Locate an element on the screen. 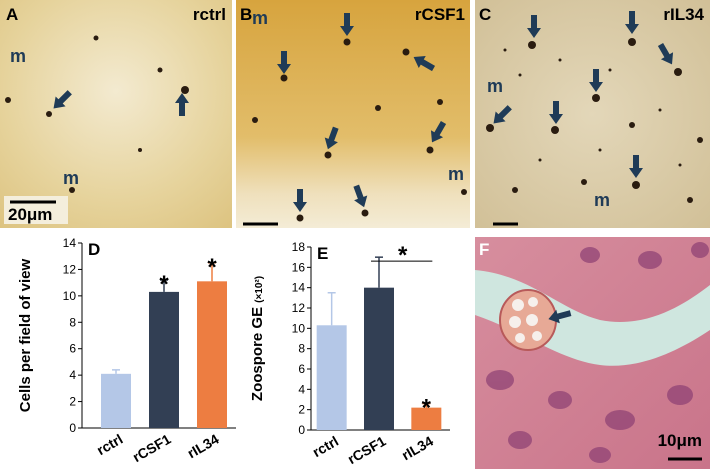 The height and width of the screenshot is (469, 710). panel-letter: E is located at coordinates (322, 253).